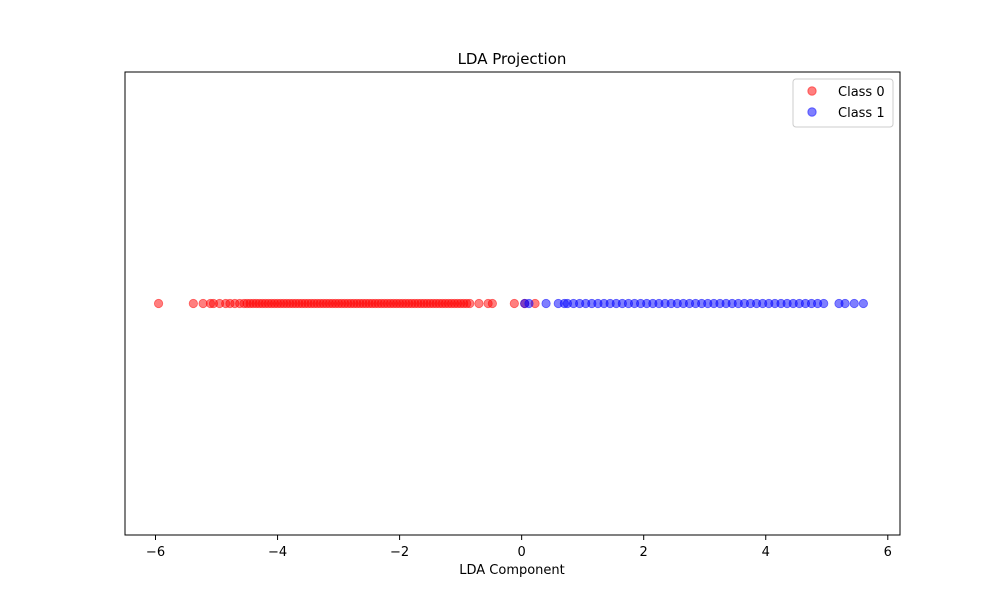 The height and width of the screenshot is (600, 1000). I want to click on legend-frame, so click(843, 103).